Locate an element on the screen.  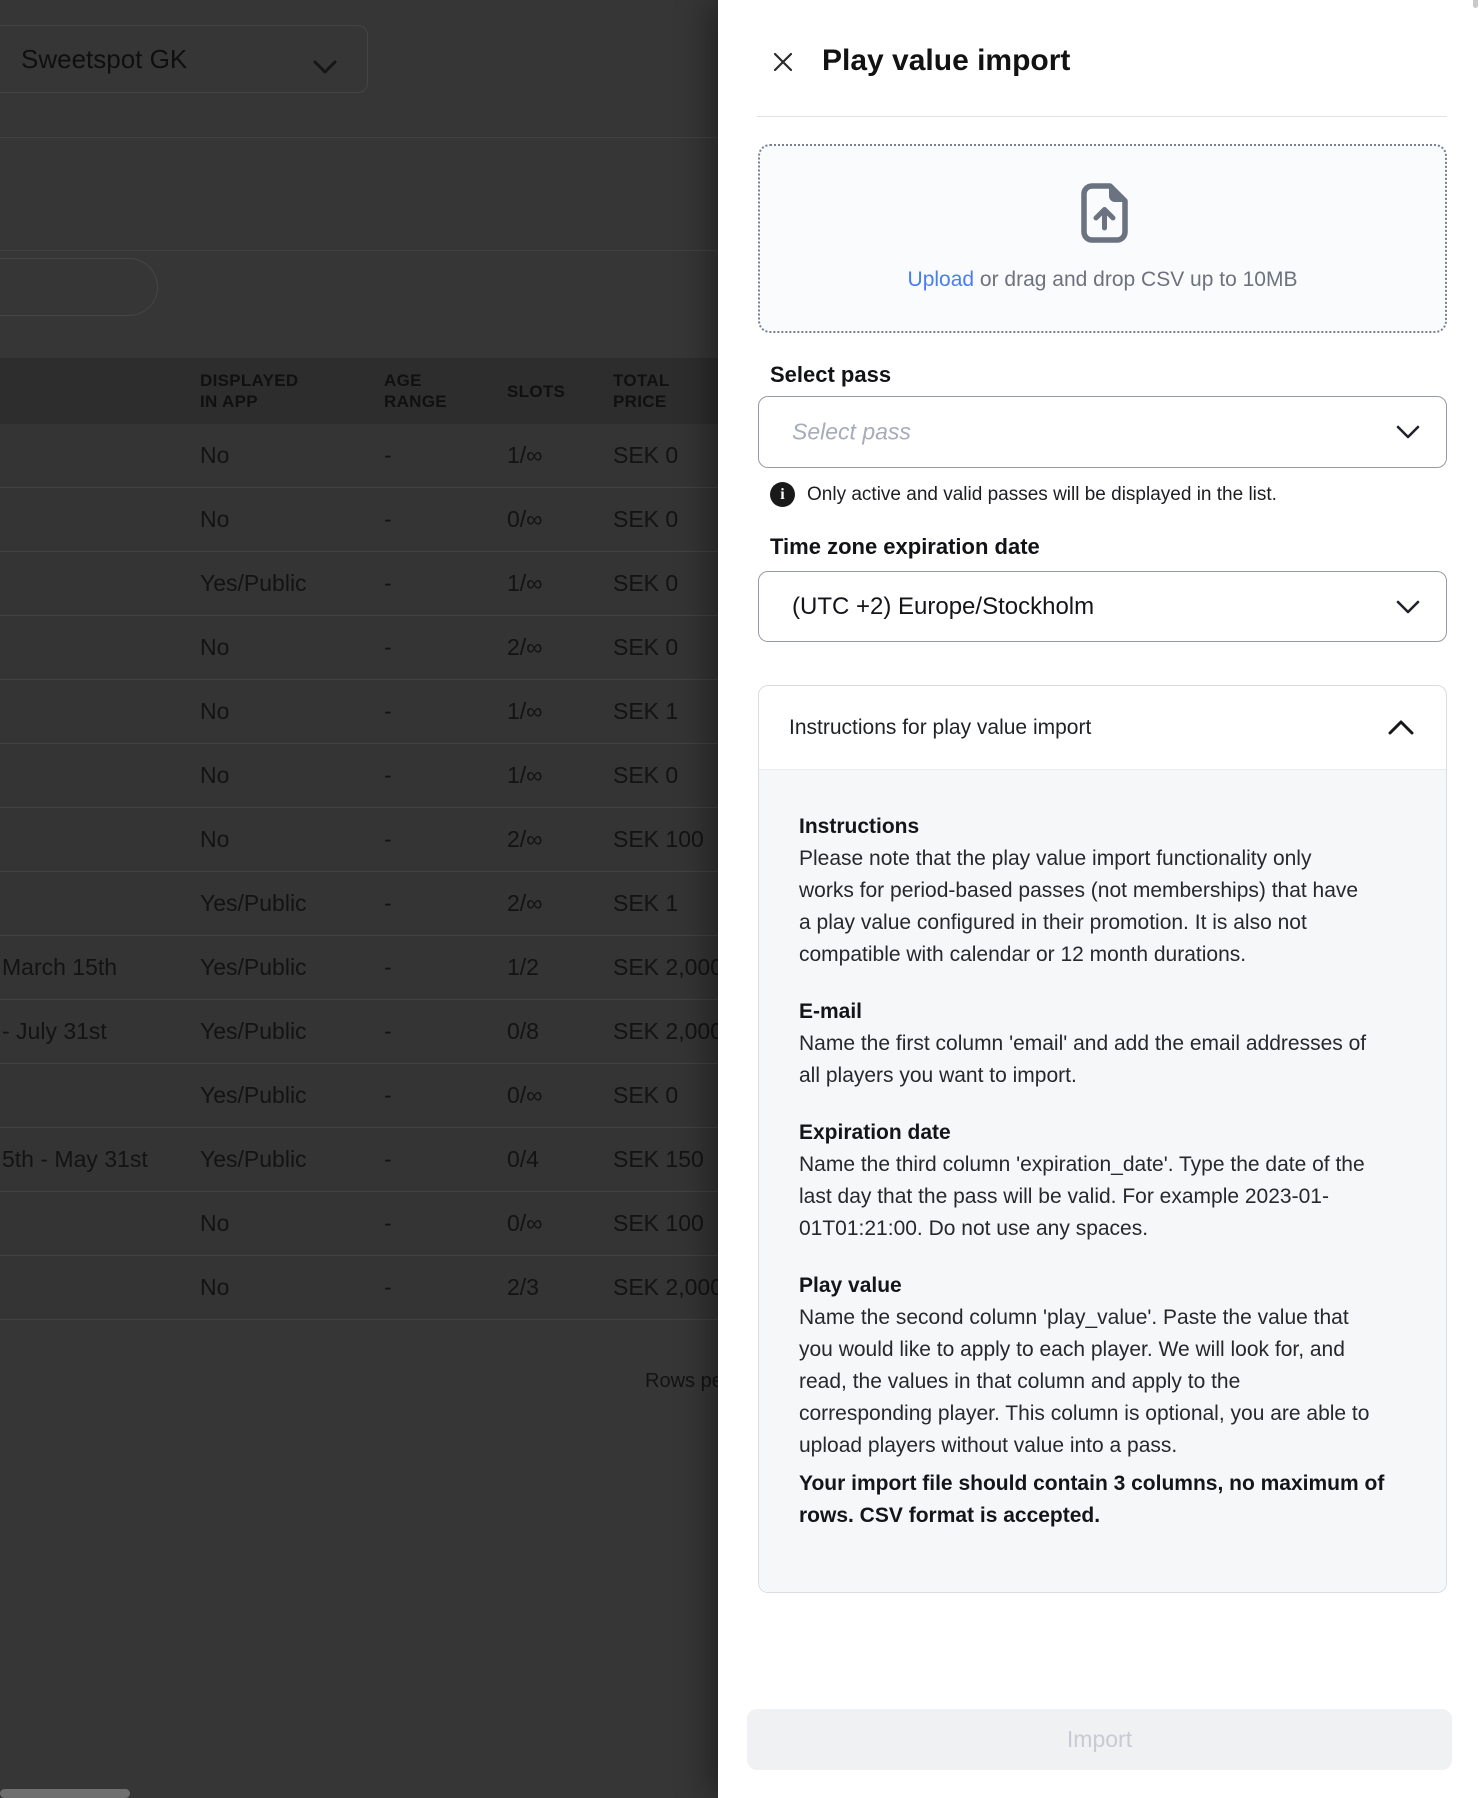
close-button is located at coordinates (783, 63).